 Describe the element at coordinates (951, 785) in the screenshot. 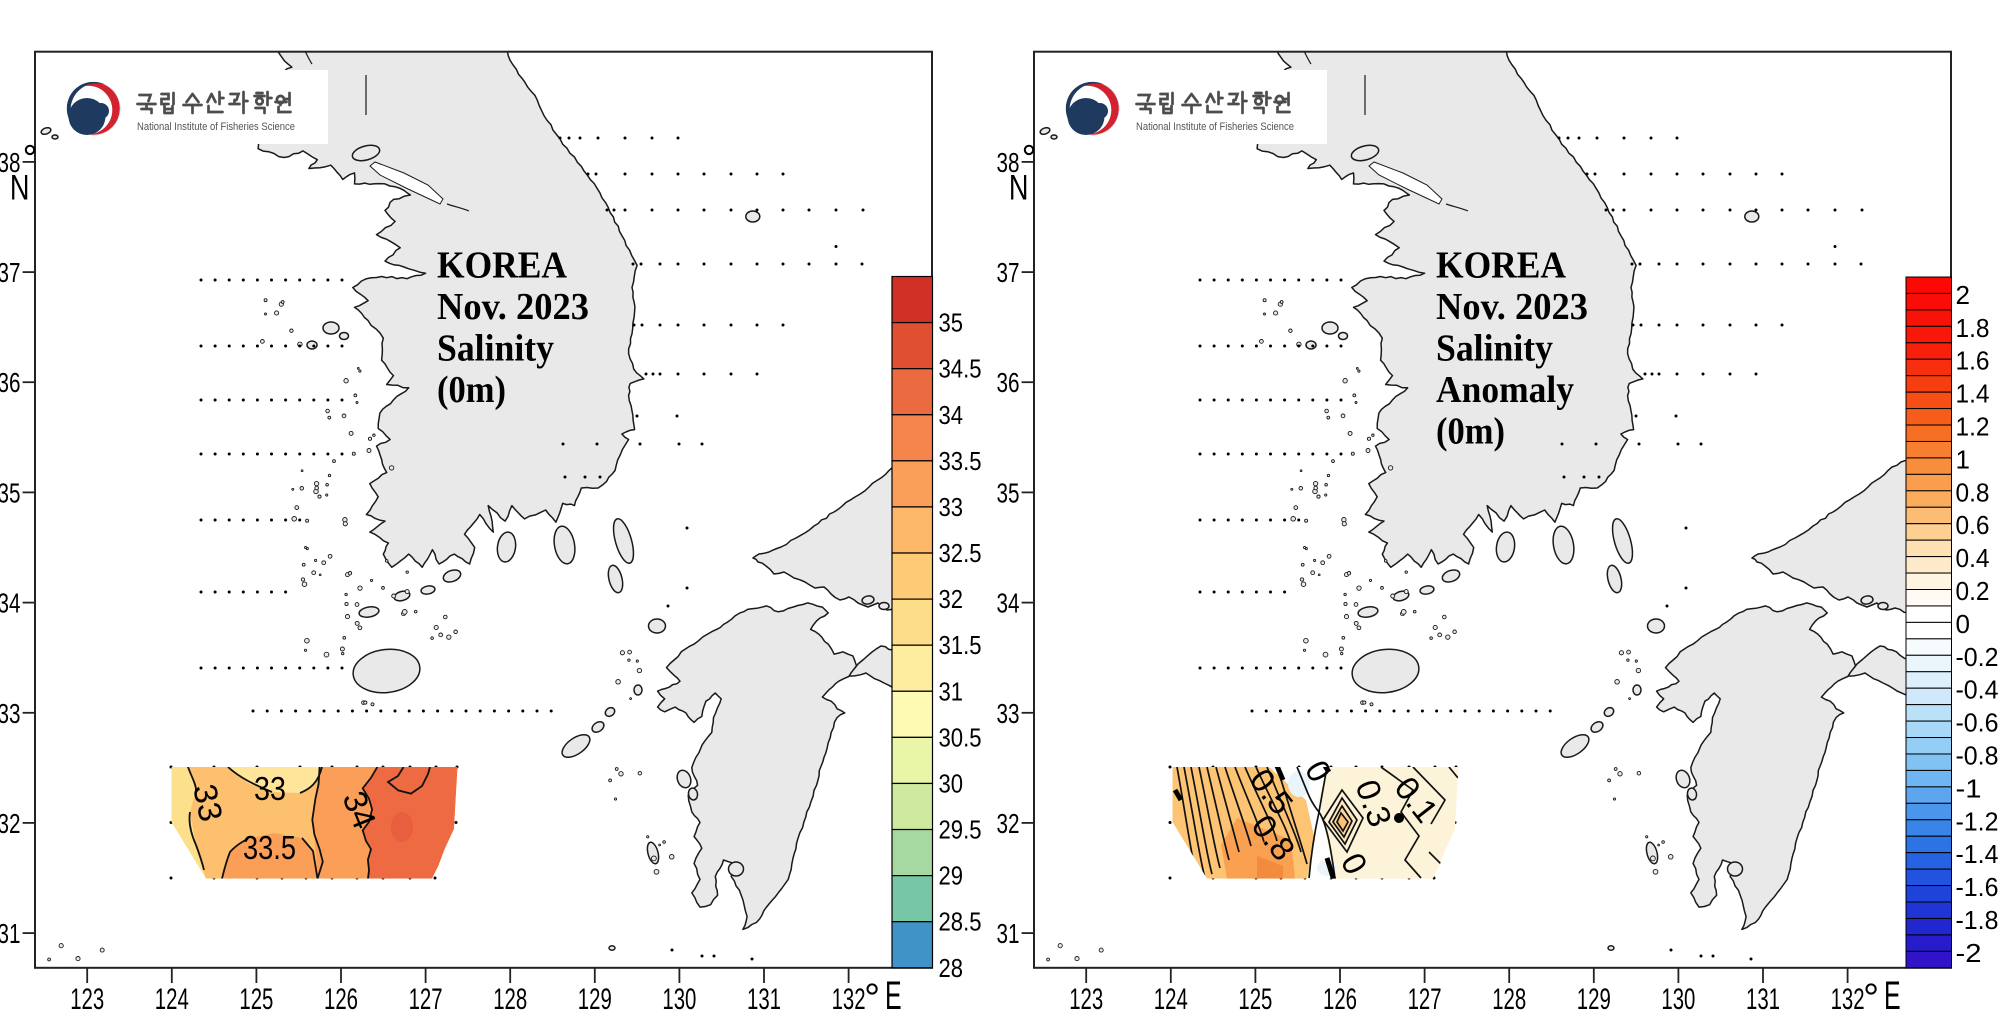

I see `svg-text: 30` at that location.